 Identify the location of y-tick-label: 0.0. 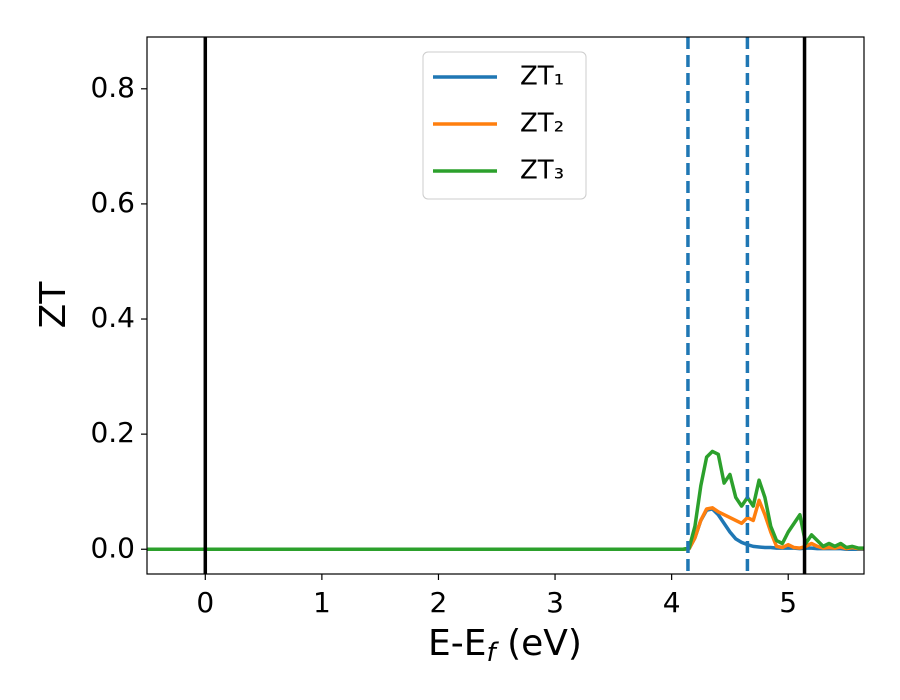
(112, 547).